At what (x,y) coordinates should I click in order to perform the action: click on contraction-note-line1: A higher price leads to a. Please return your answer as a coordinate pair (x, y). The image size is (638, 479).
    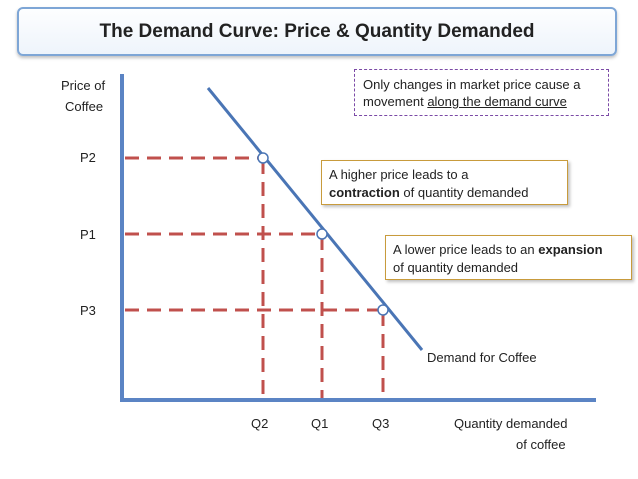
    Looking at the image, I should click on (399, 174).